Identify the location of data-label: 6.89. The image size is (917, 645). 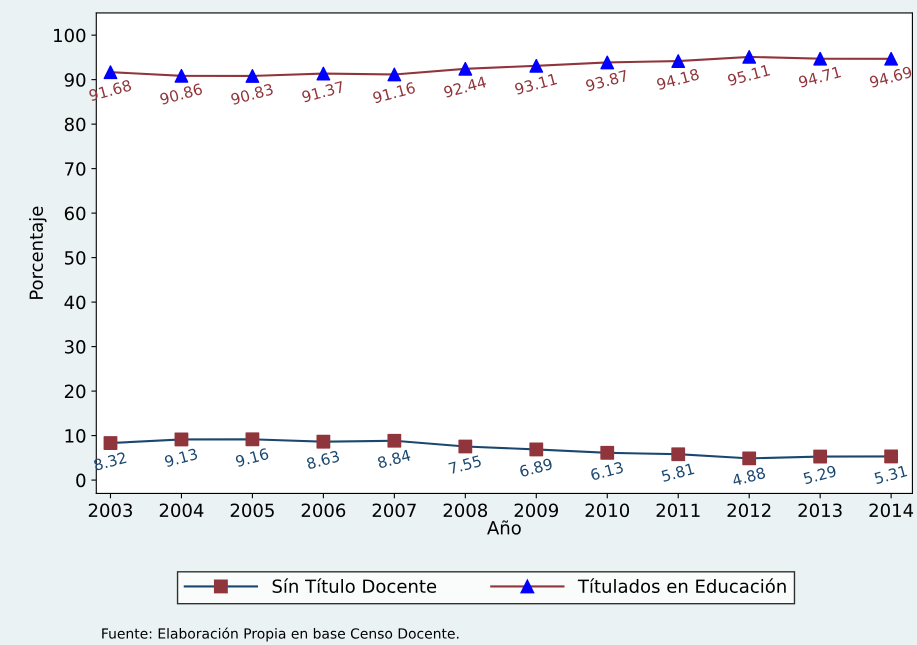
(536, 468).